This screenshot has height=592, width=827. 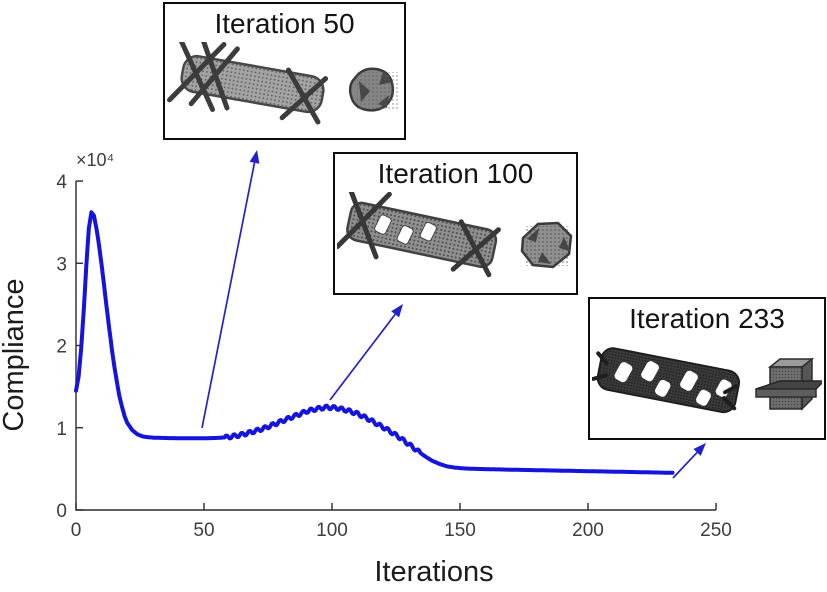 What do you see at coordinates (95, 160) in the screenshot?
I see `y-axis-scale-label: ×10⁴` at bounding box center [95, 160].